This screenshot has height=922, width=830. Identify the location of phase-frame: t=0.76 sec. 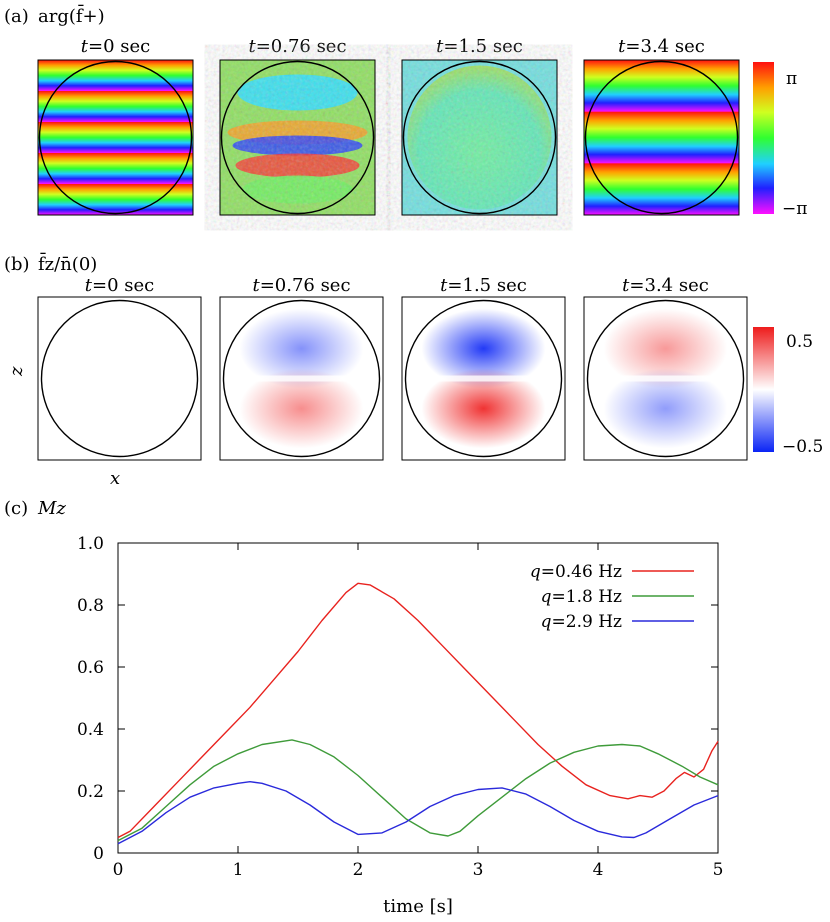
(297, 126).